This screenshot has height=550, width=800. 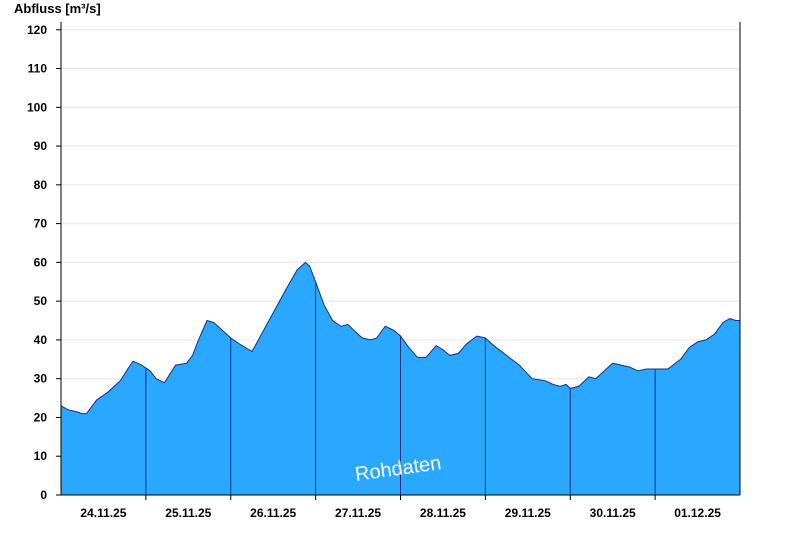 I want to click on x-tick-label: 29.11.25, so click(x=528, y=513).